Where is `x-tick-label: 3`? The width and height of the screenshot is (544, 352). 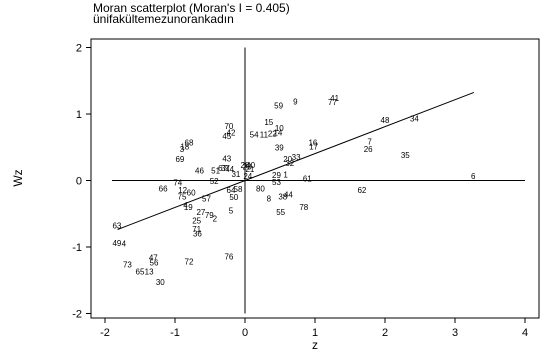
x-tick-label: 3 is located at coordinates (455, 333).